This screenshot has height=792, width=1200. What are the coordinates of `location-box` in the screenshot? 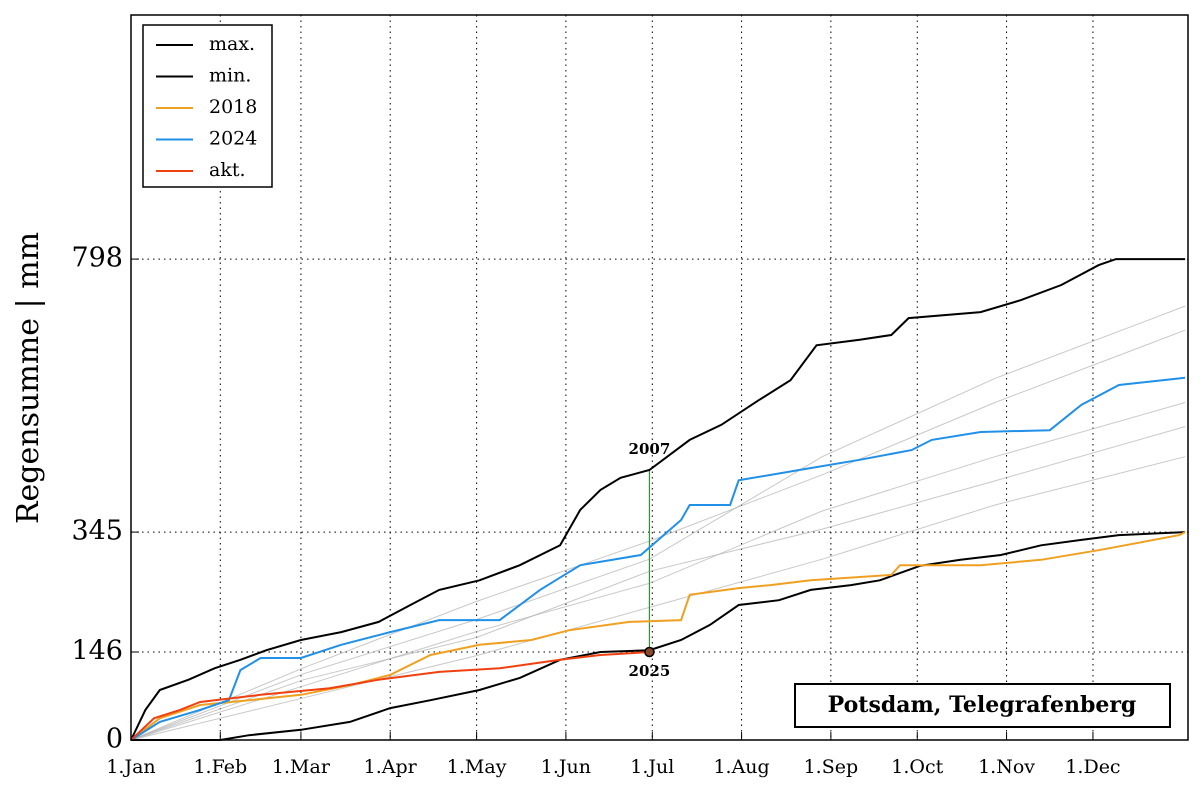 It's located at (982, 705).